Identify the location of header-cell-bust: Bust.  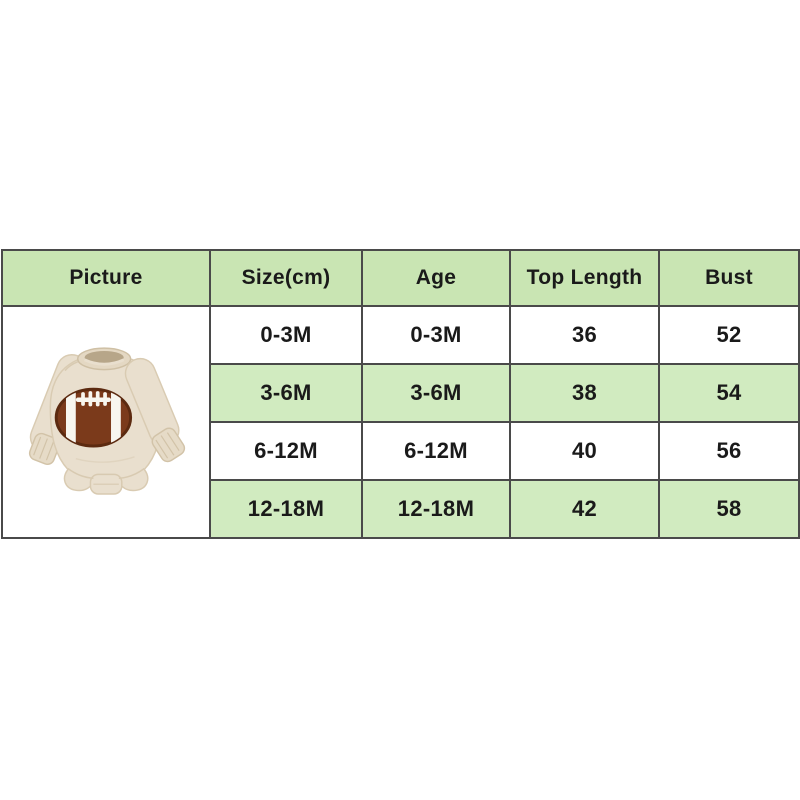
(729, 278).